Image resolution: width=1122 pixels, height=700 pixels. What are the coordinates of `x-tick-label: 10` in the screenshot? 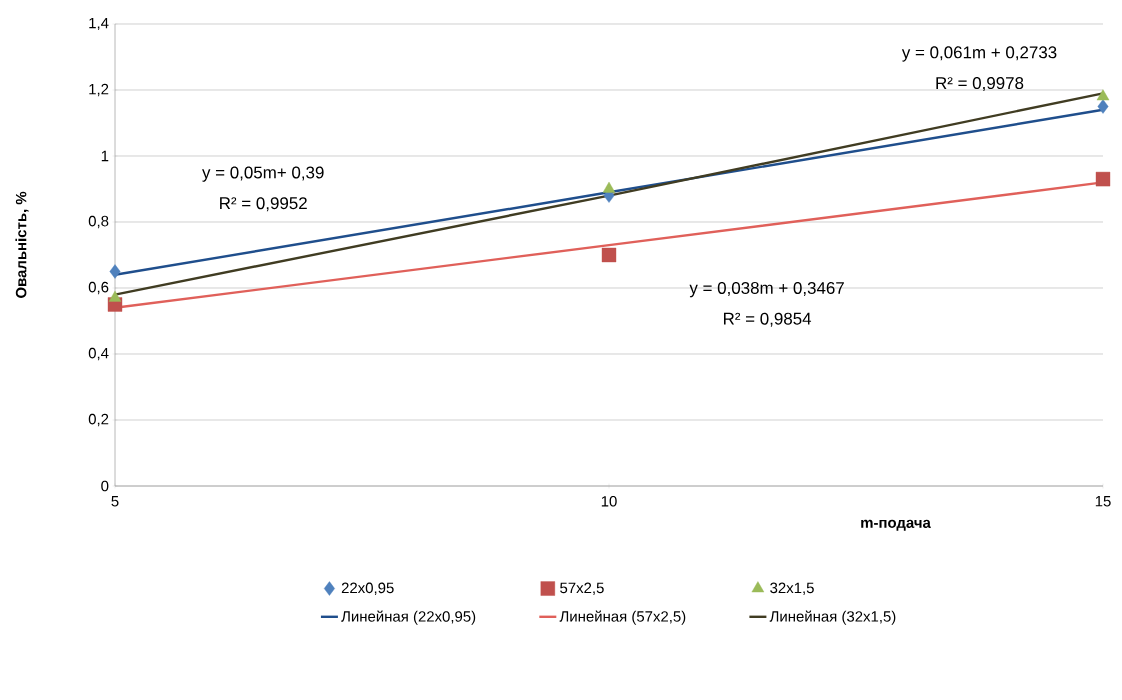 It's located at (609, 501).